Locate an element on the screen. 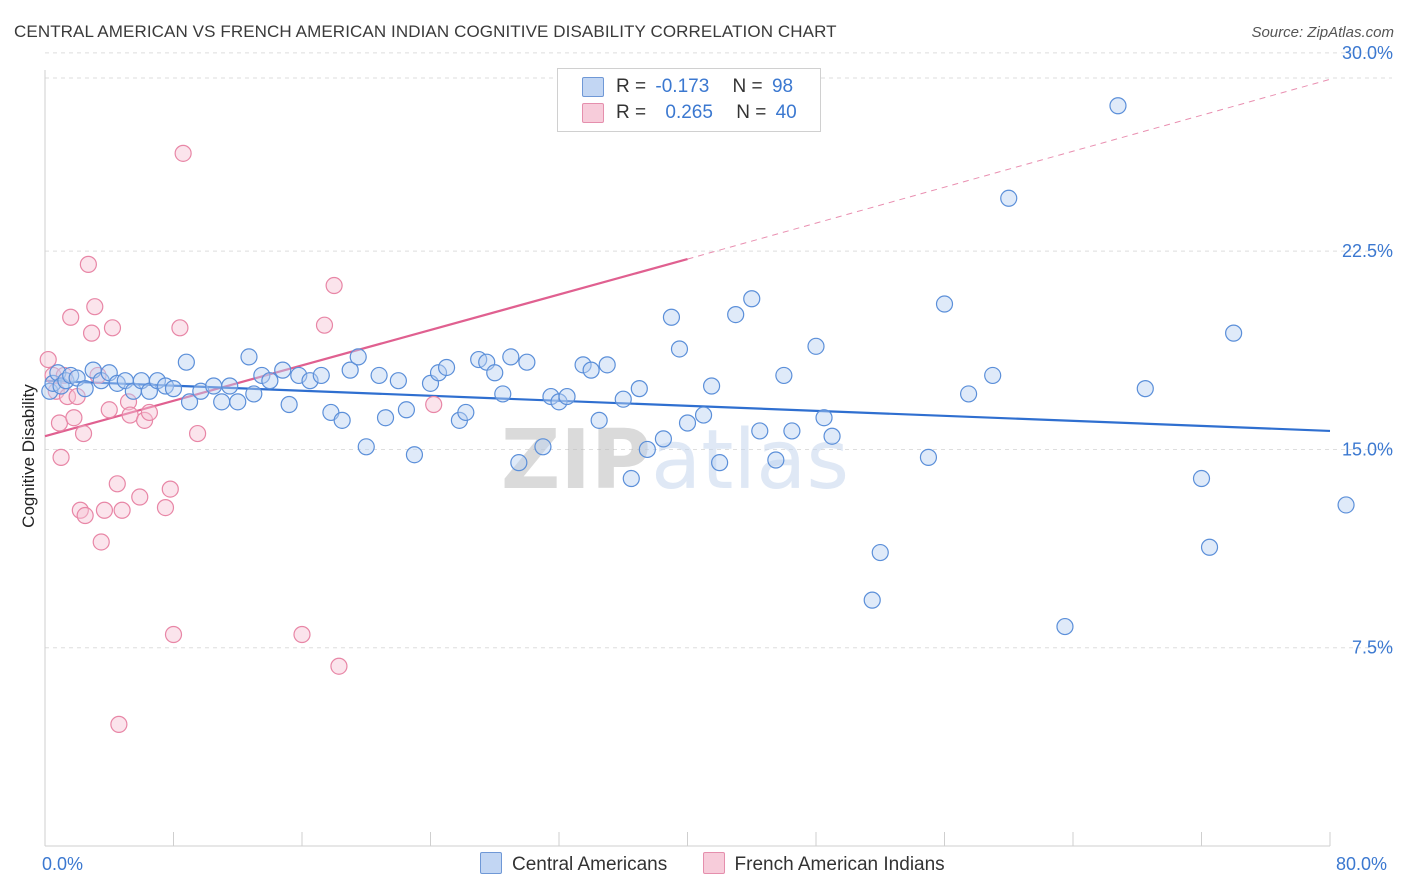 This screenshot has height=892, width=1406. series-name-french-american-indians: French American Indians is located at coordinates (839, 864).